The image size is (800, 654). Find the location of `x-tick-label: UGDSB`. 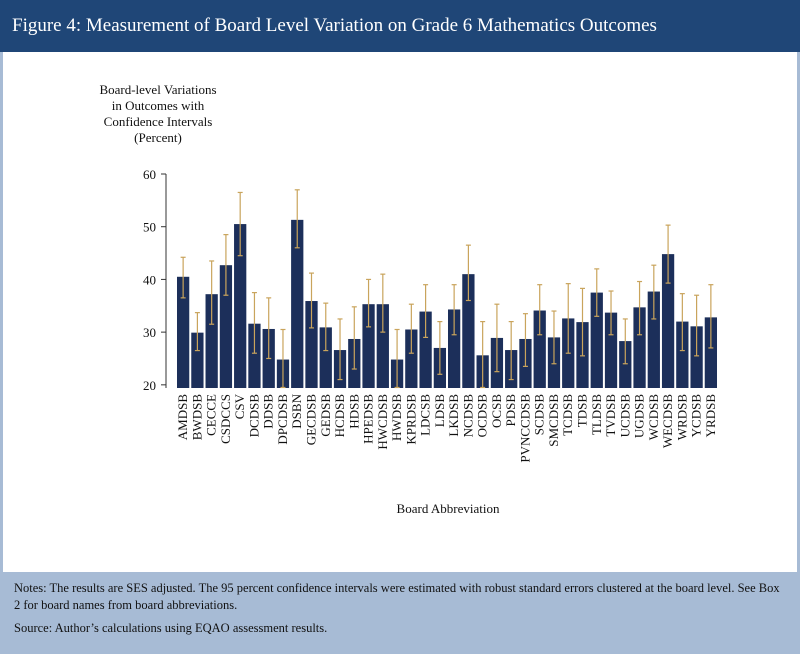

x-tick-label: UGDSB is located at coordinates (639, 416).